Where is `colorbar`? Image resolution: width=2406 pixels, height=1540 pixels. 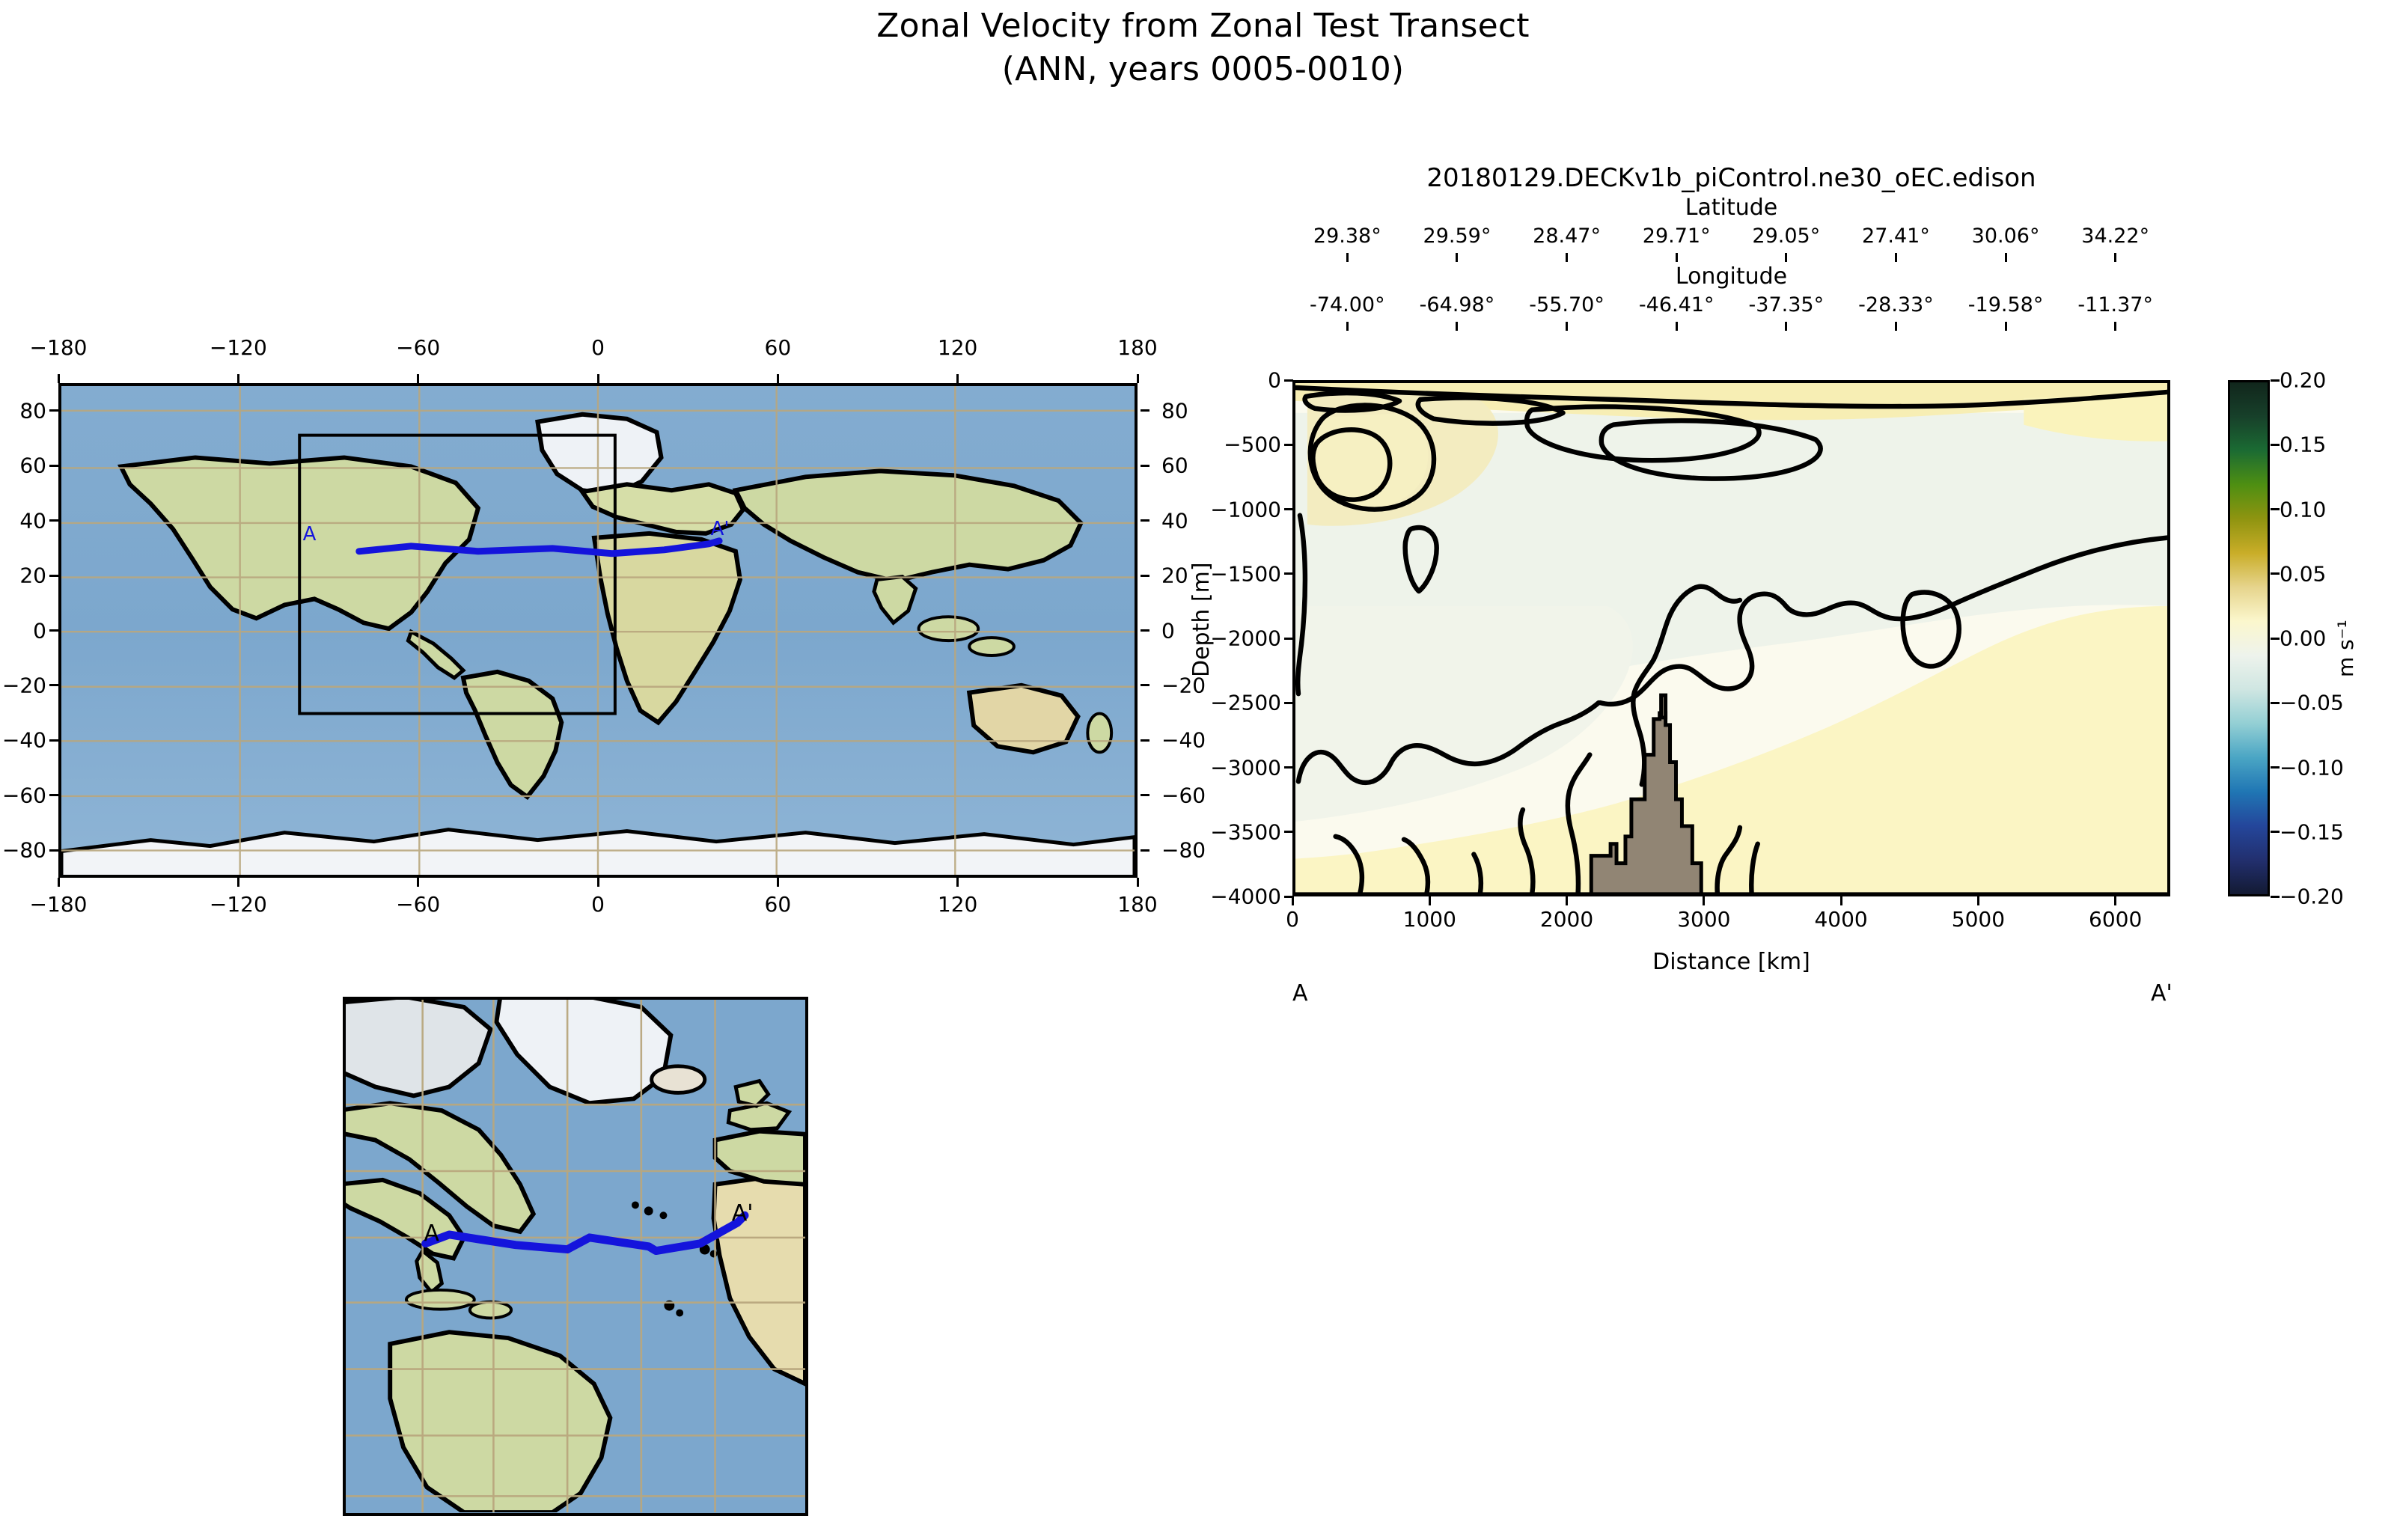
colorbar is located at coordinates (2249, 638).